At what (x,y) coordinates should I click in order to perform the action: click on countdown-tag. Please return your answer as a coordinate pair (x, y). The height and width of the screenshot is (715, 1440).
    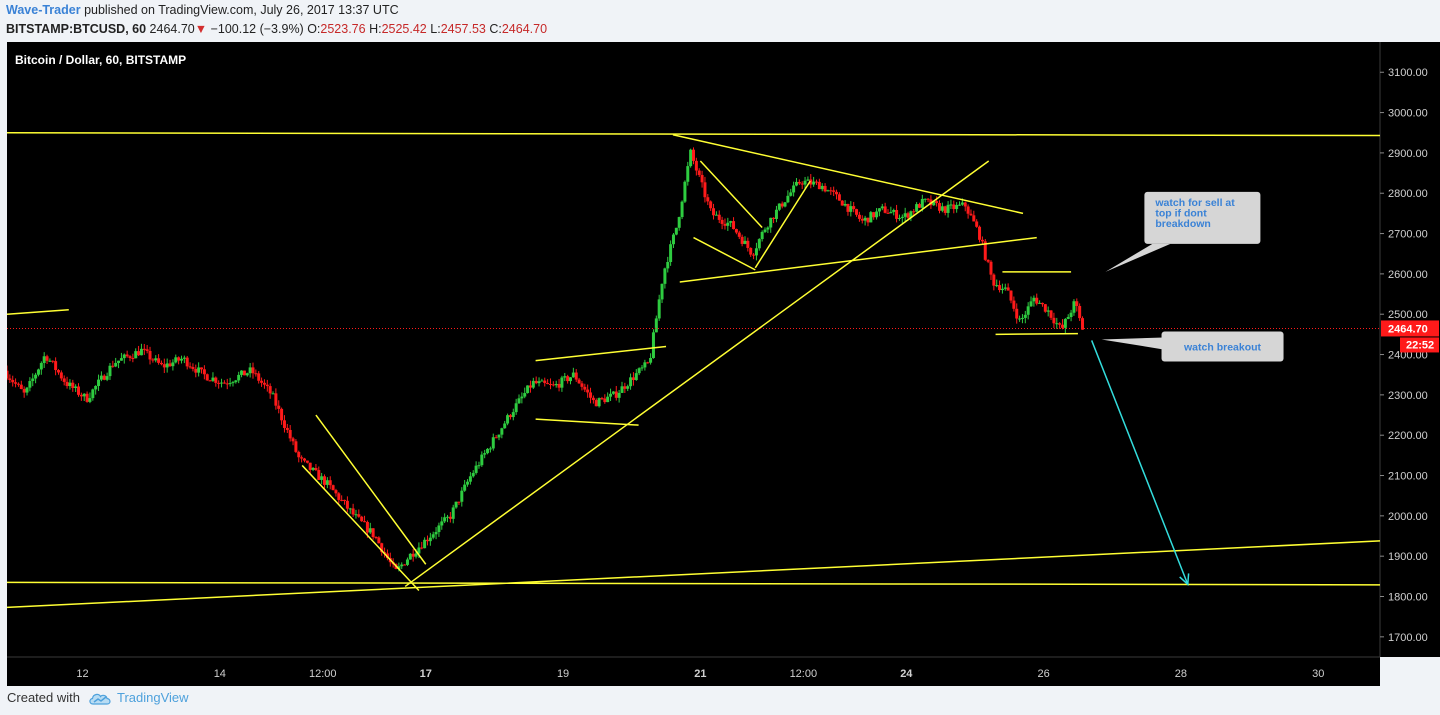
    Looking at the image, I should click on (1419, 345).